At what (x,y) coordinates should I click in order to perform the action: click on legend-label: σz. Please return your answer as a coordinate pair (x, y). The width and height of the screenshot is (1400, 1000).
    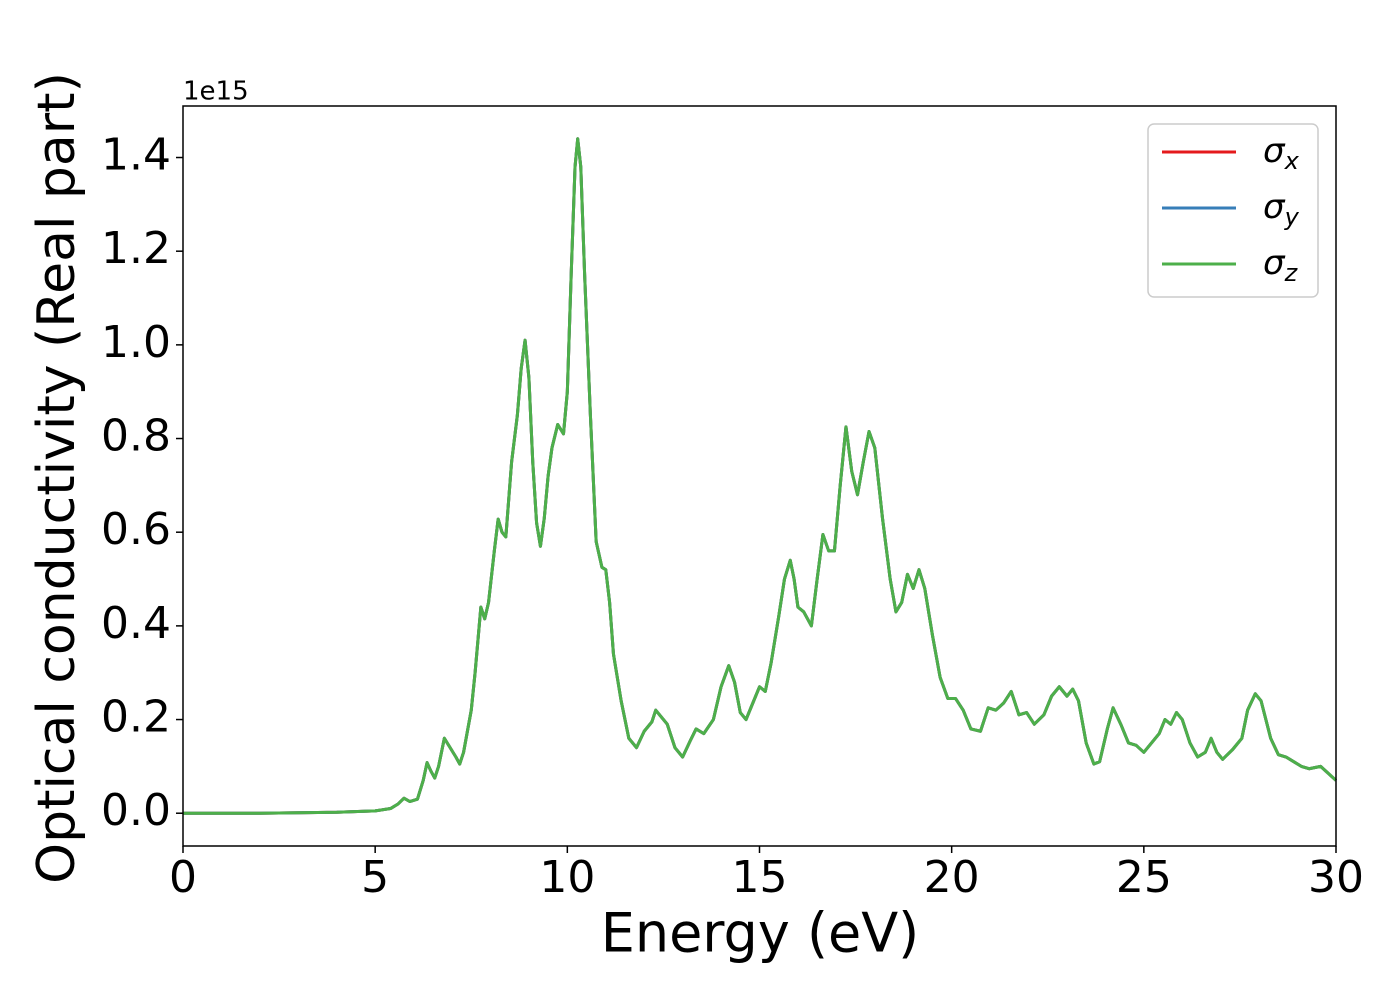
    Looking at the image, I should click on (1281, 265).